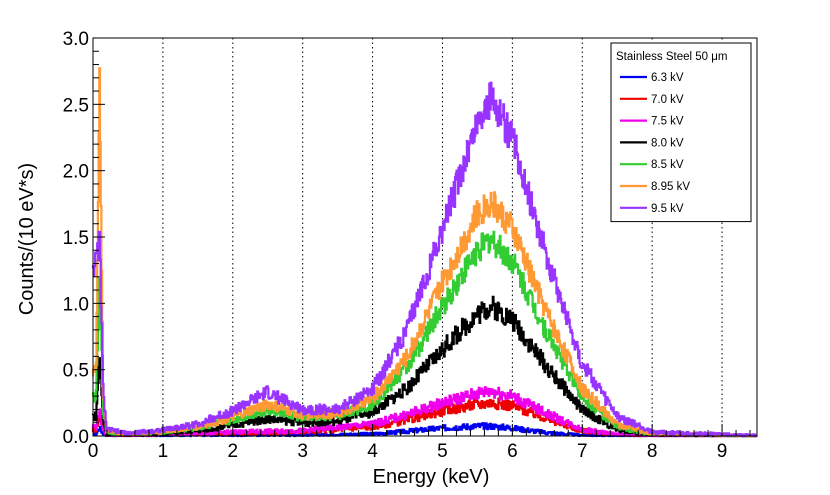 This screenshot has height=495, width=830. What do you see at coordinates (652, 451) in the screenshot?
I see `x-tick-label-8: 8` at bounding box center [652, 451].